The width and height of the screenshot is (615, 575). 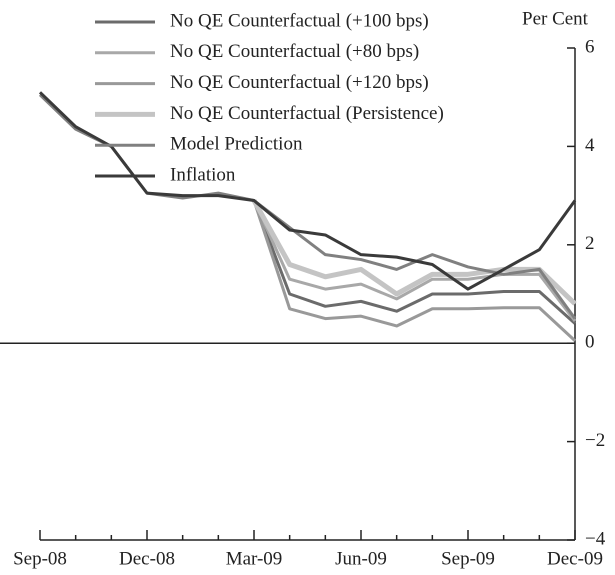 What do you see at coordinates (299, 20) in the screenshot?
I see `legend-label: No QE Counterfactual (+100 bps)` at bounding box center [299, 20].